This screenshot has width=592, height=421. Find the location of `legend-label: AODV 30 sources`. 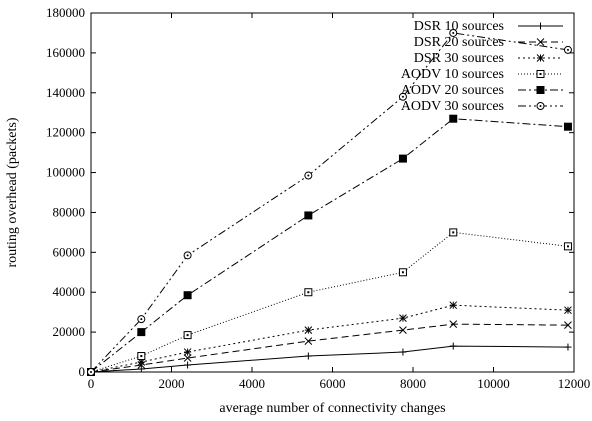

legend-label: AODV 30 sources is located at coordinates (452, 106).